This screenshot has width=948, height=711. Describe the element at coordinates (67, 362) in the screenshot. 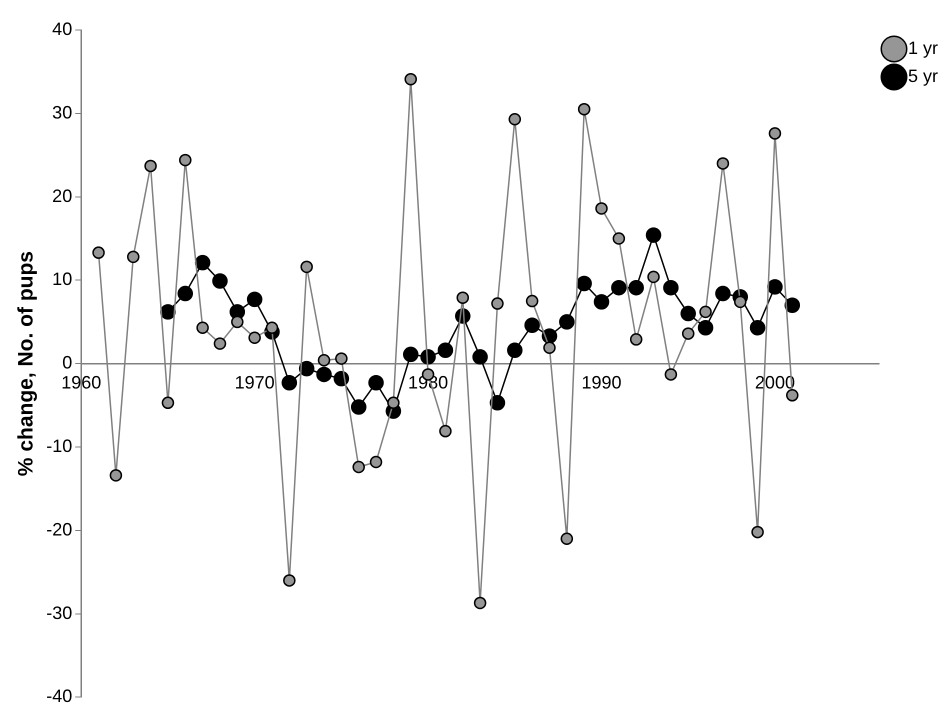

I see `y-tick-label: 0` at that location.